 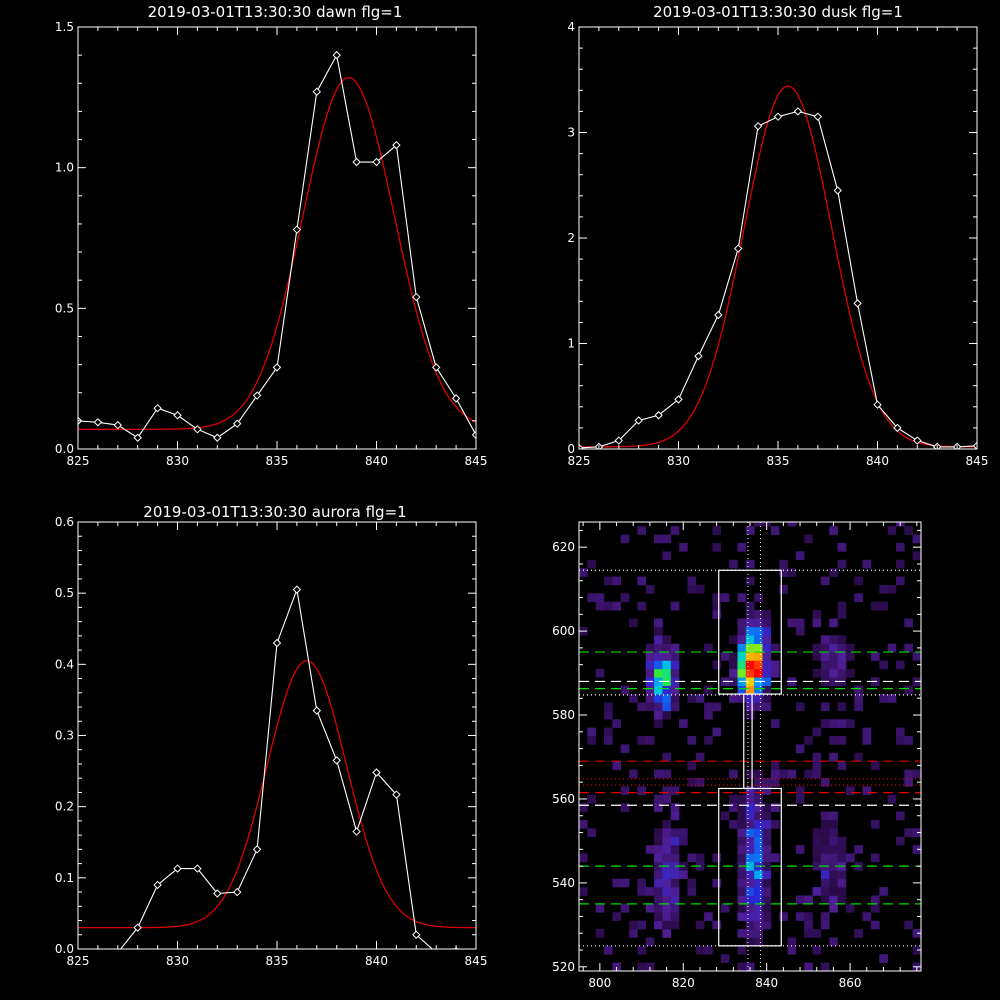 I want to click on x-tick-label: 860, so click(x=850, y=983).